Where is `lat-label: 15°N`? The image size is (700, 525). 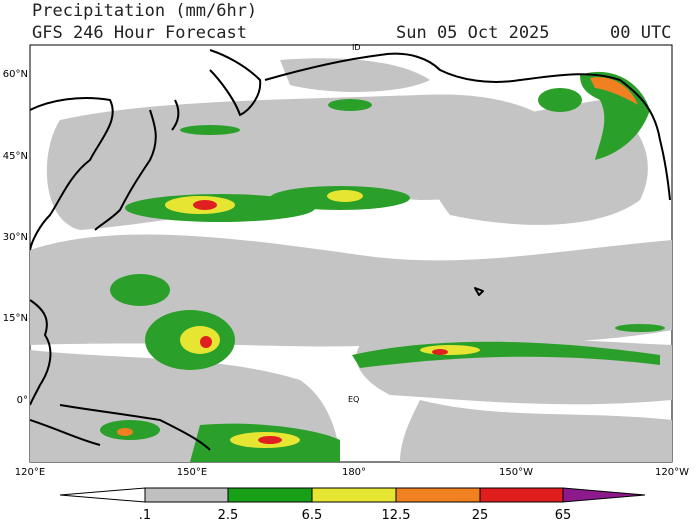 lat-label: 15°N is located at coordinates (15, 318).